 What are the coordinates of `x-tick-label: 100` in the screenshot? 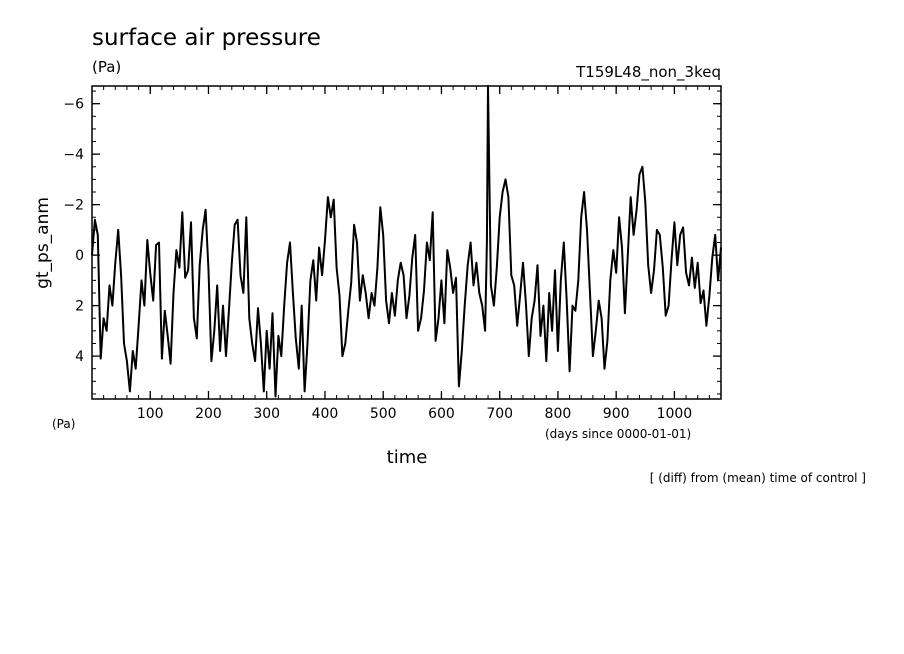 It's located at (150, 414).